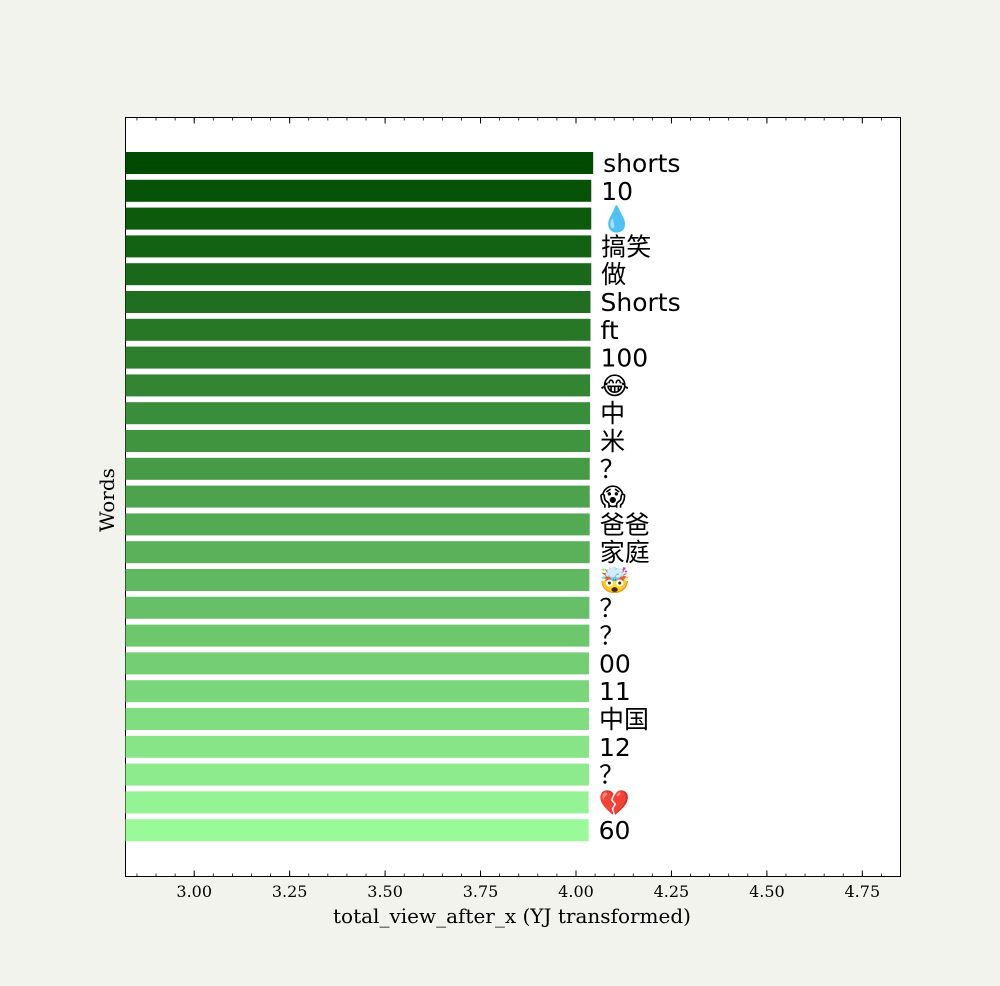 This screenshot has height=986, width=1000. I want to click on x-tick-label: 4.25, so click(672, 891).